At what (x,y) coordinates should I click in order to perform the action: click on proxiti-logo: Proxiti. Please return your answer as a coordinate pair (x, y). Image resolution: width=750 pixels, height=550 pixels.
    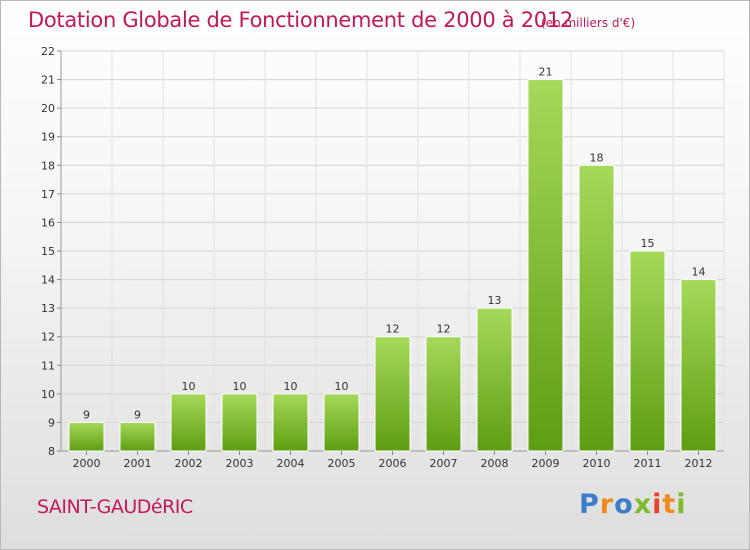
    Looking at the image, I should click on (633, 504).